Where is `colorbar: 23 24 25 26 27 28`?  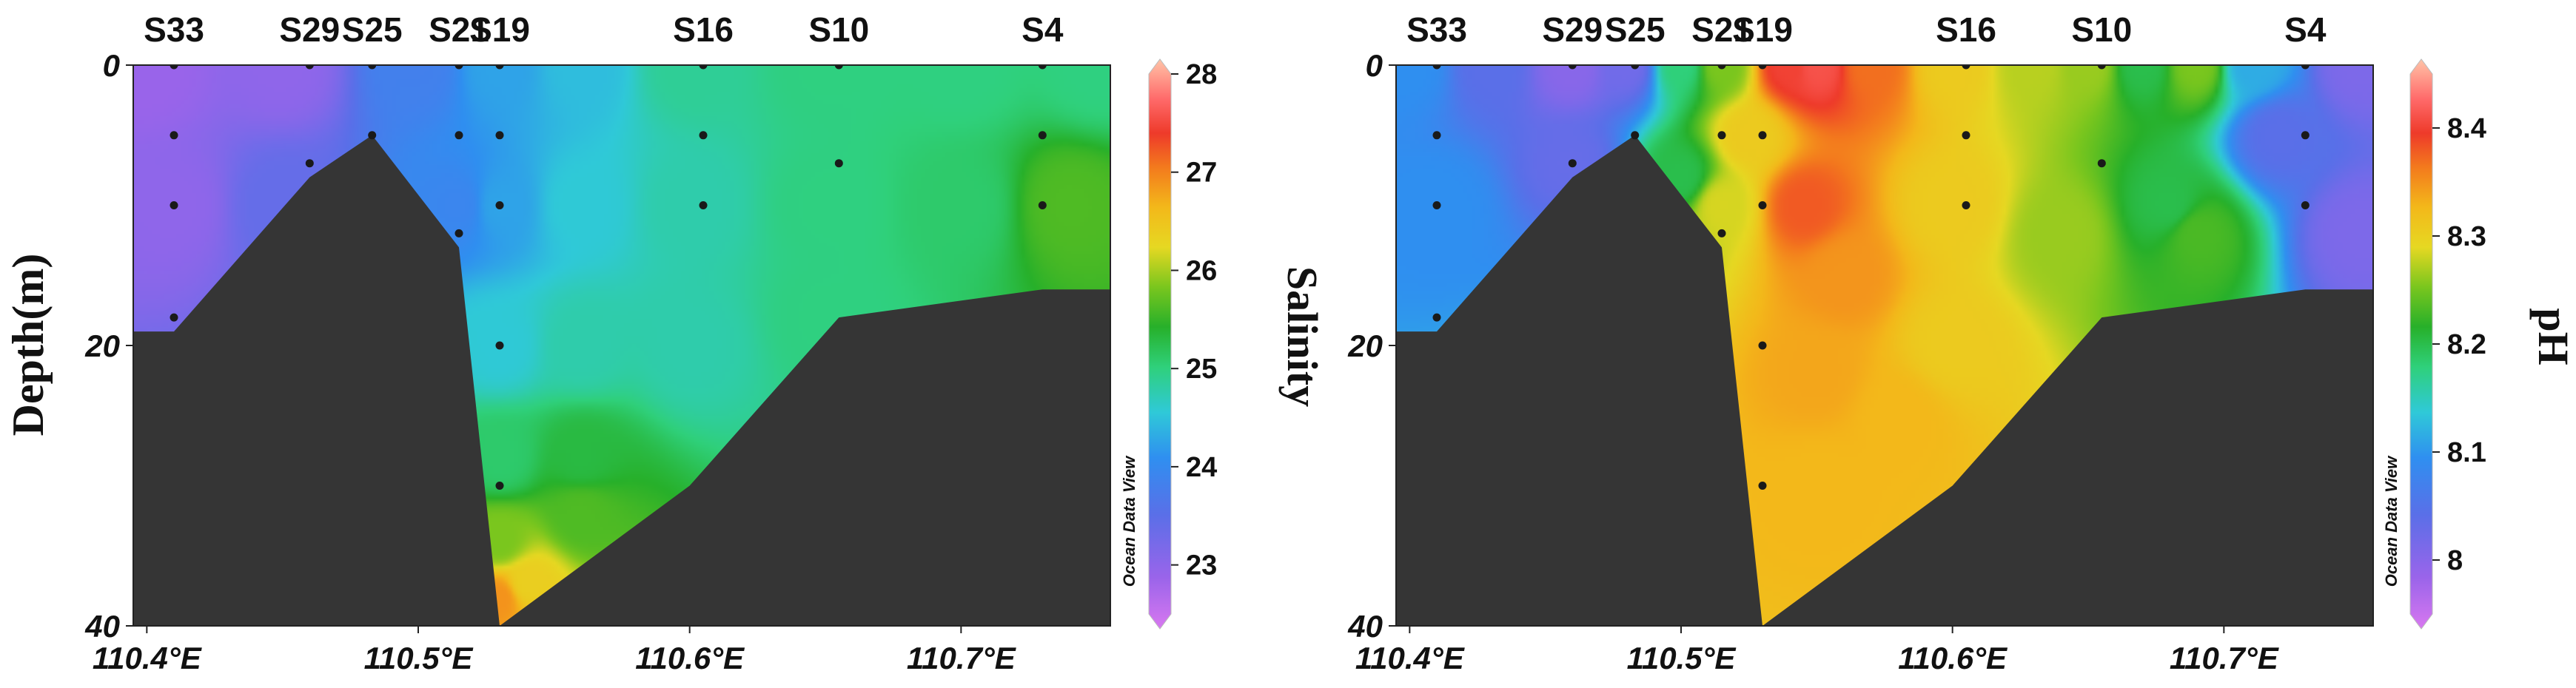
colorbar: 23 24 25 26 27 28 is located at coordinates (1182, 344).